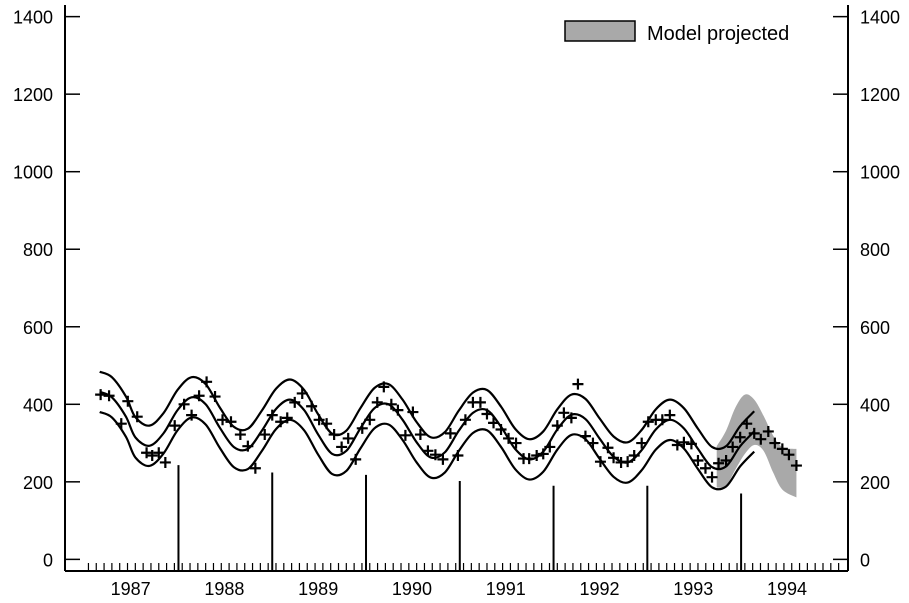 The height and width of the screenshot is (603, 909). I want to click on x-tick-label: 1989, so click(318, 589).